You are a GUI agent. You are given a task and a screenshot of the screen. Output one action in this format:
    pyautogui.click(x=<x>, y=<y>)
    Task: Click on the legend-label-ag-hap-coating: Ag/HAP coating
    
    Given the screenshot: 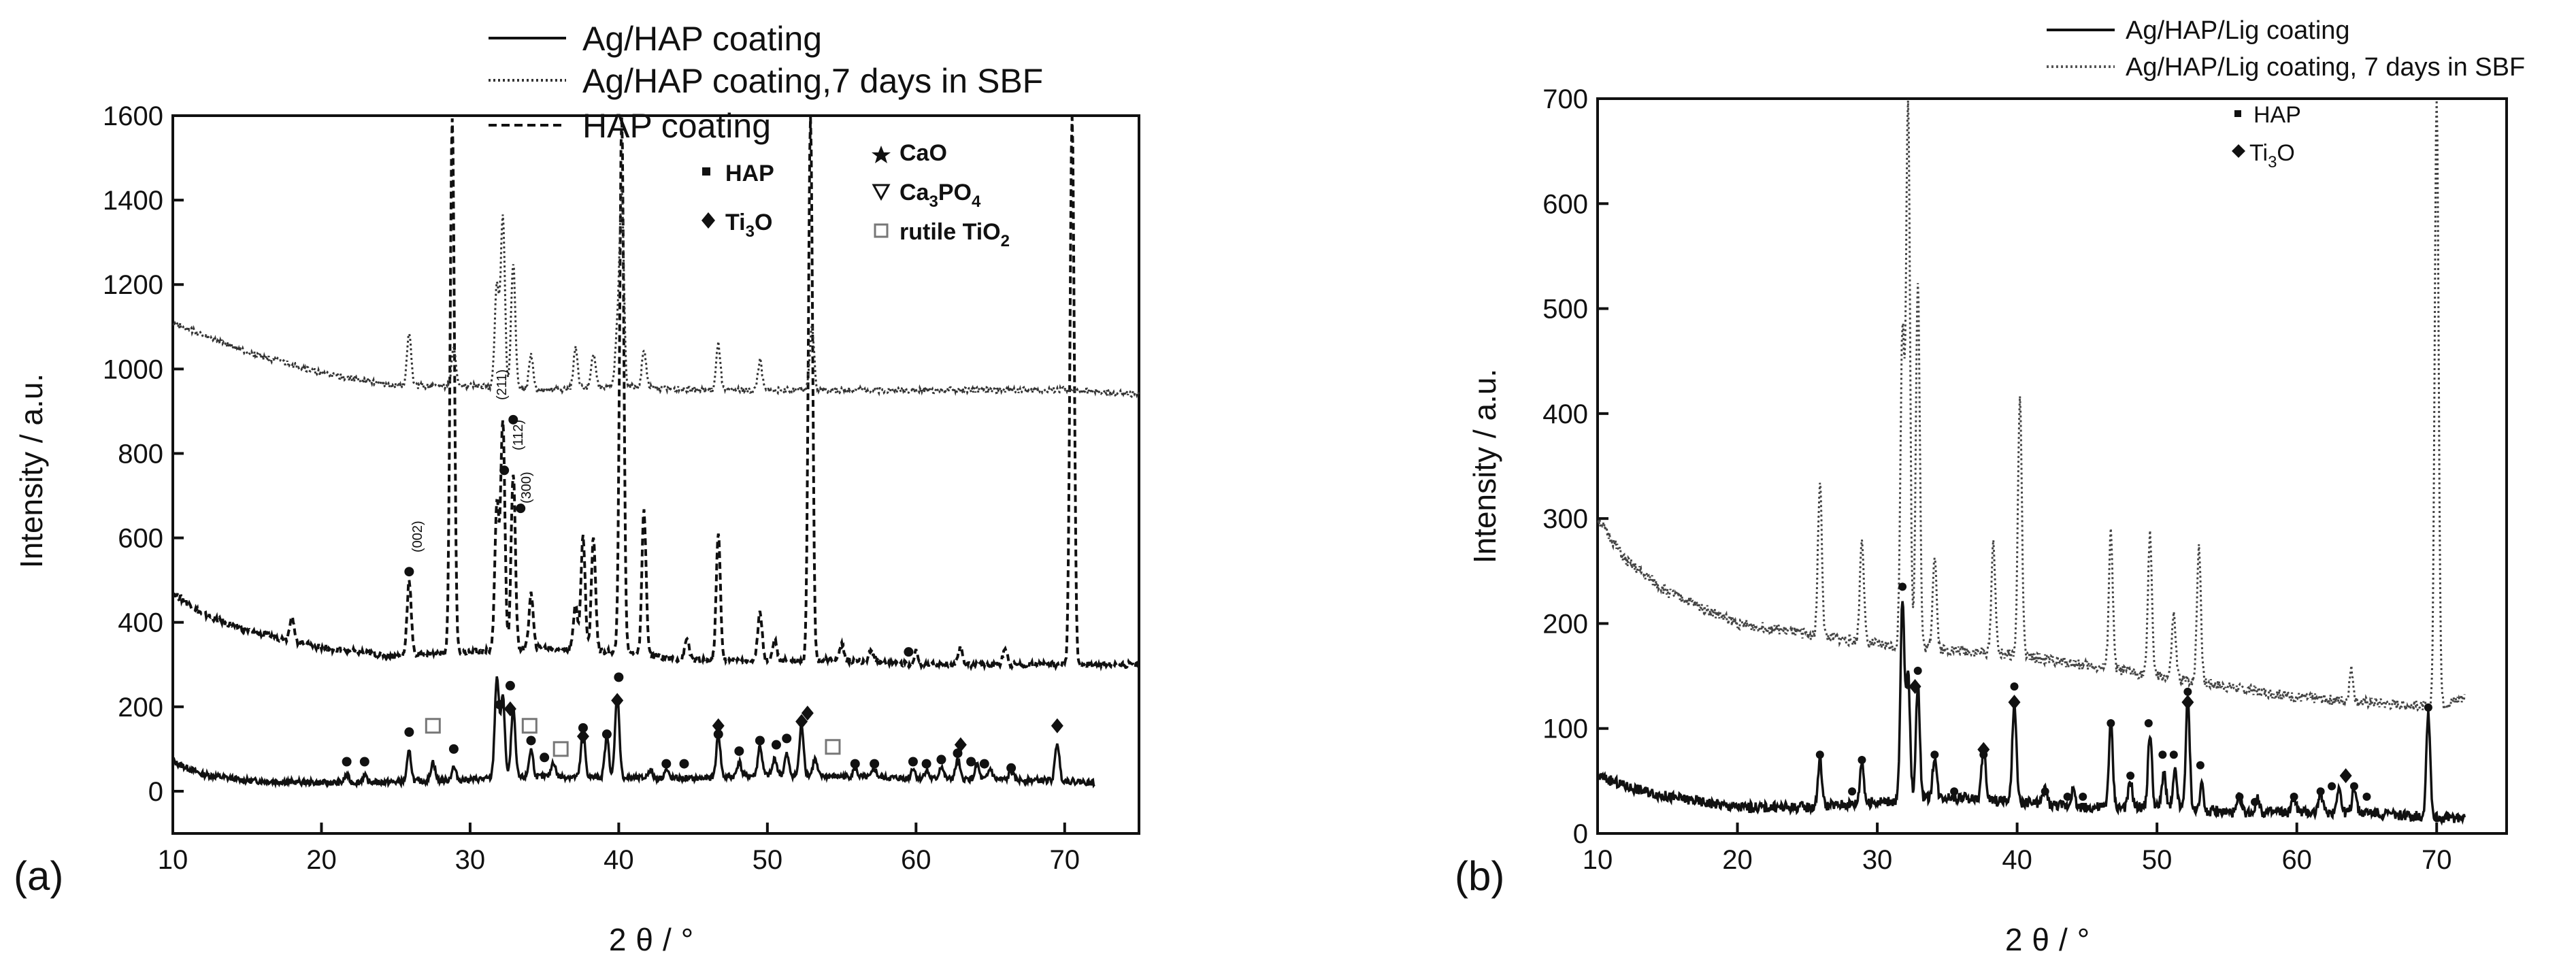 What is the action you would take?
    pyautogui.click(x=702, y=39)
    